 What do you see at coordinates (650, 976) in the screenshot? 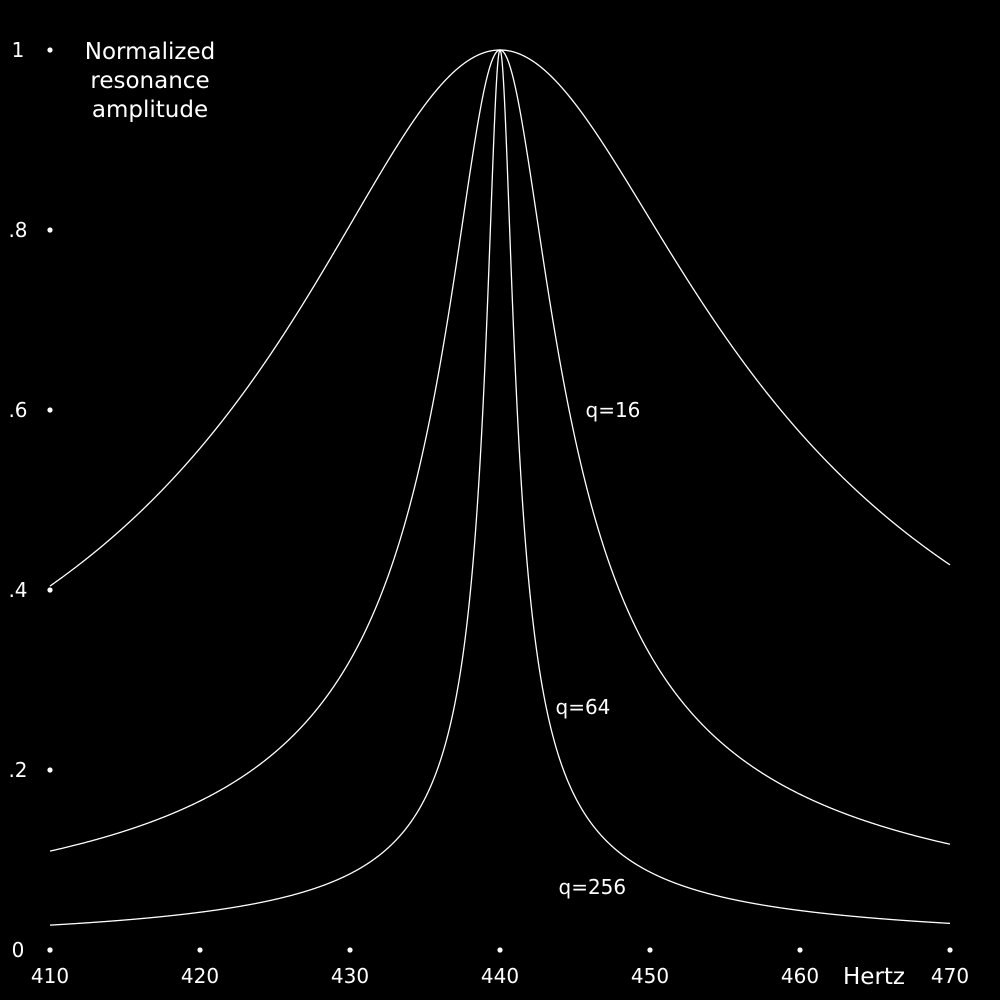
I see `x-tick-label: 450` at bounding box center [650, 976].